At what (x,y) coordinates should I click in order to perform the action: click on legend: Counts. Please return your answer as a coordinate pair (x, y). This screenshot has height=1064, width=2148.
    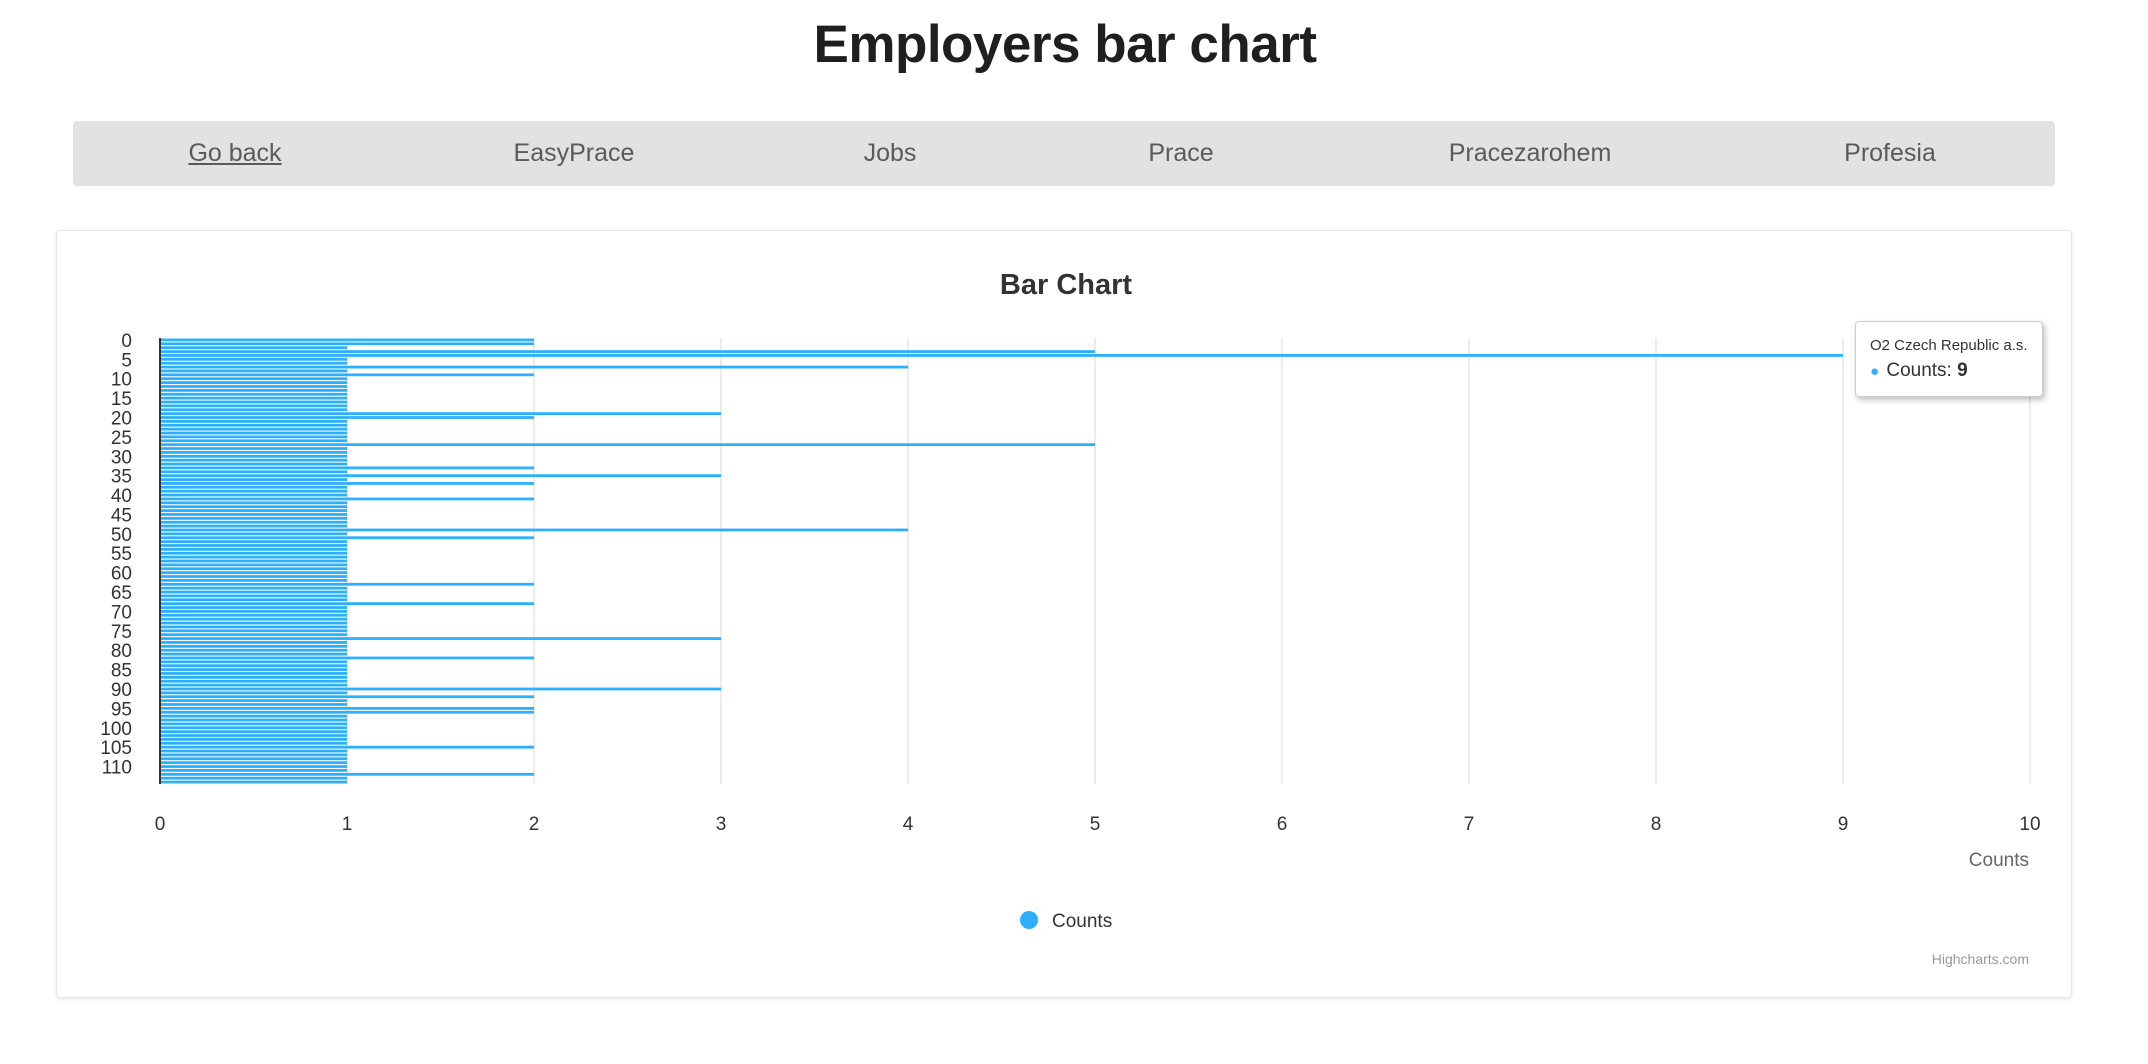
    Looking at the image, I should click on (1066, 921).